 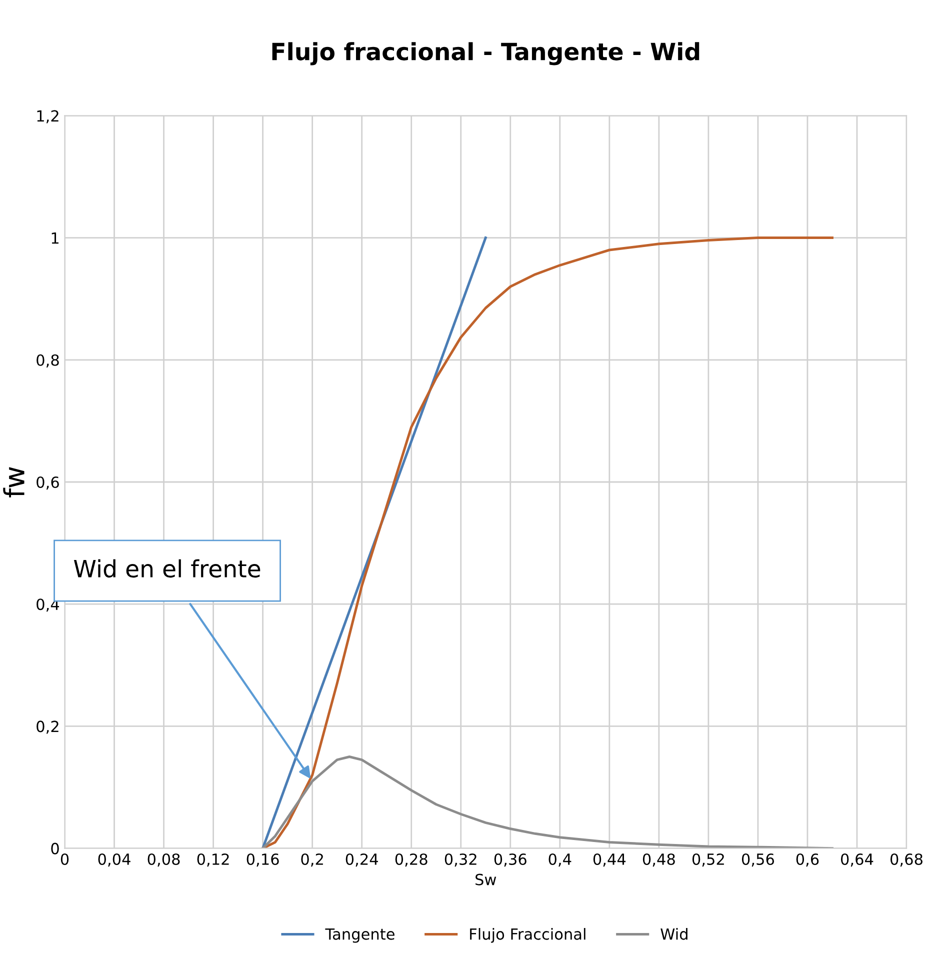 I want to click on y-tick-label: 0,6, so click(x=47, y=483).